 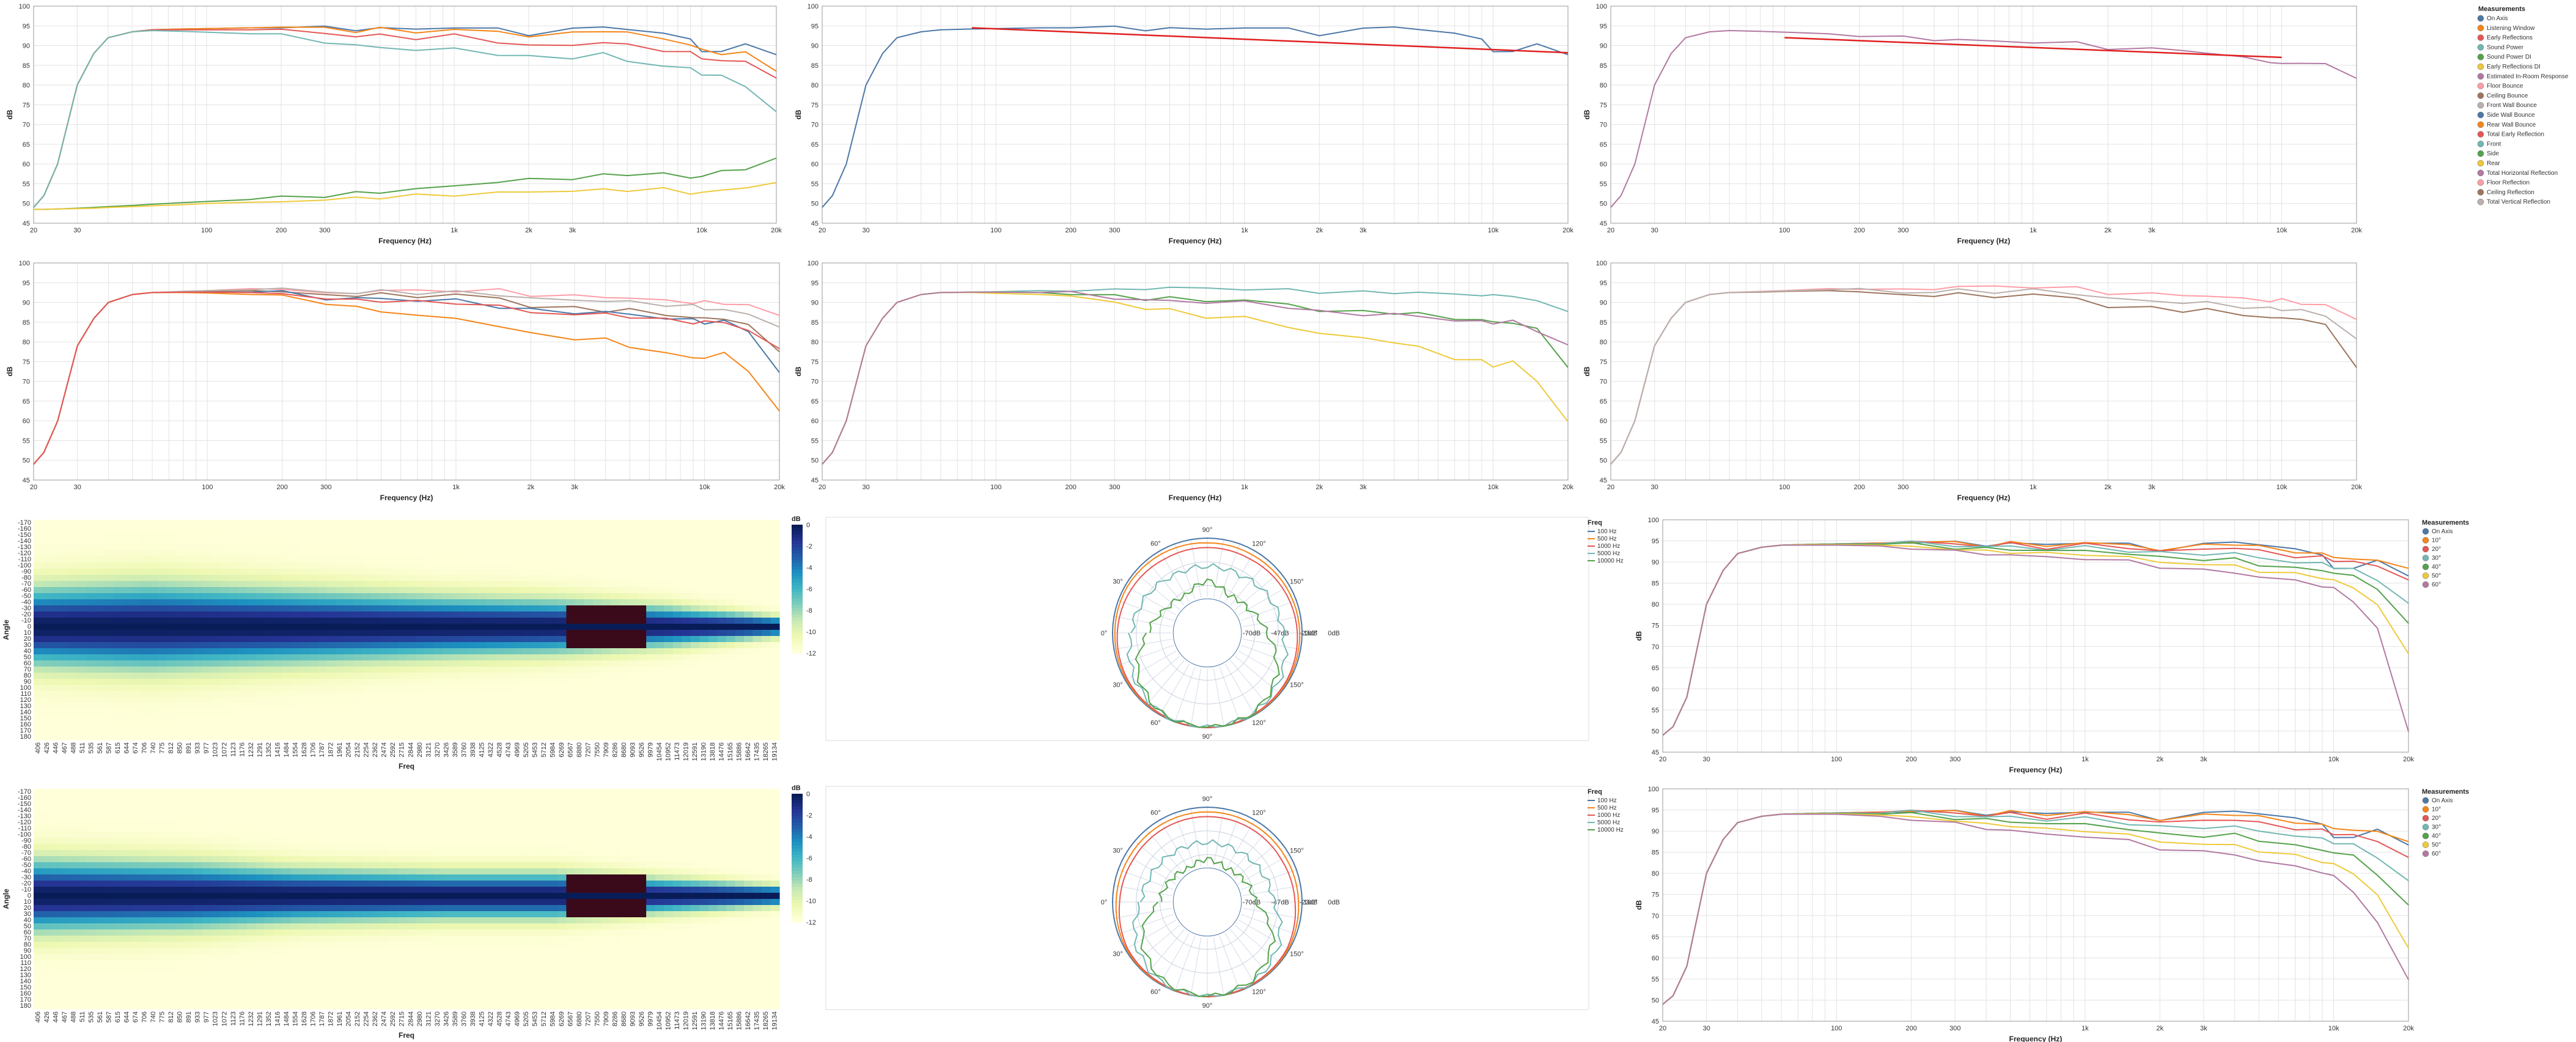 I want to click on colorbar-step, so click(x=797, y=571).